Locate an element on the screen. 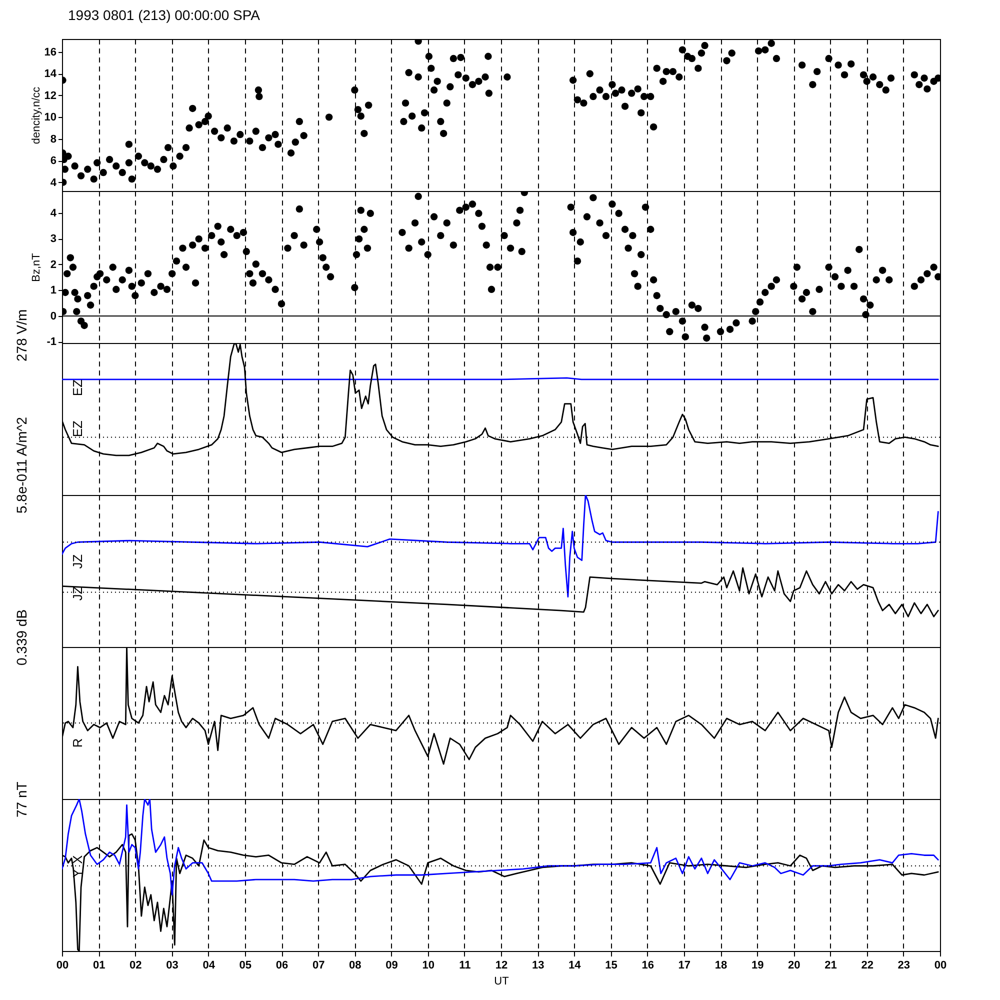  y-axis-title: Bz,nT is located at coordinates (36, 267).